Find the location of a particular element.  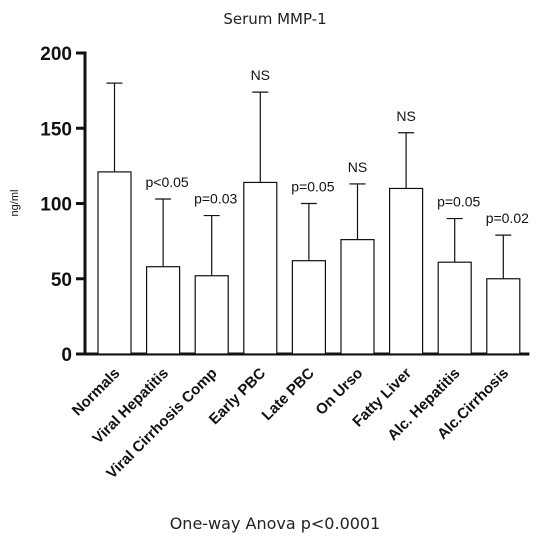

significance-label: p=0.03 is located at coordinates (215, 199).